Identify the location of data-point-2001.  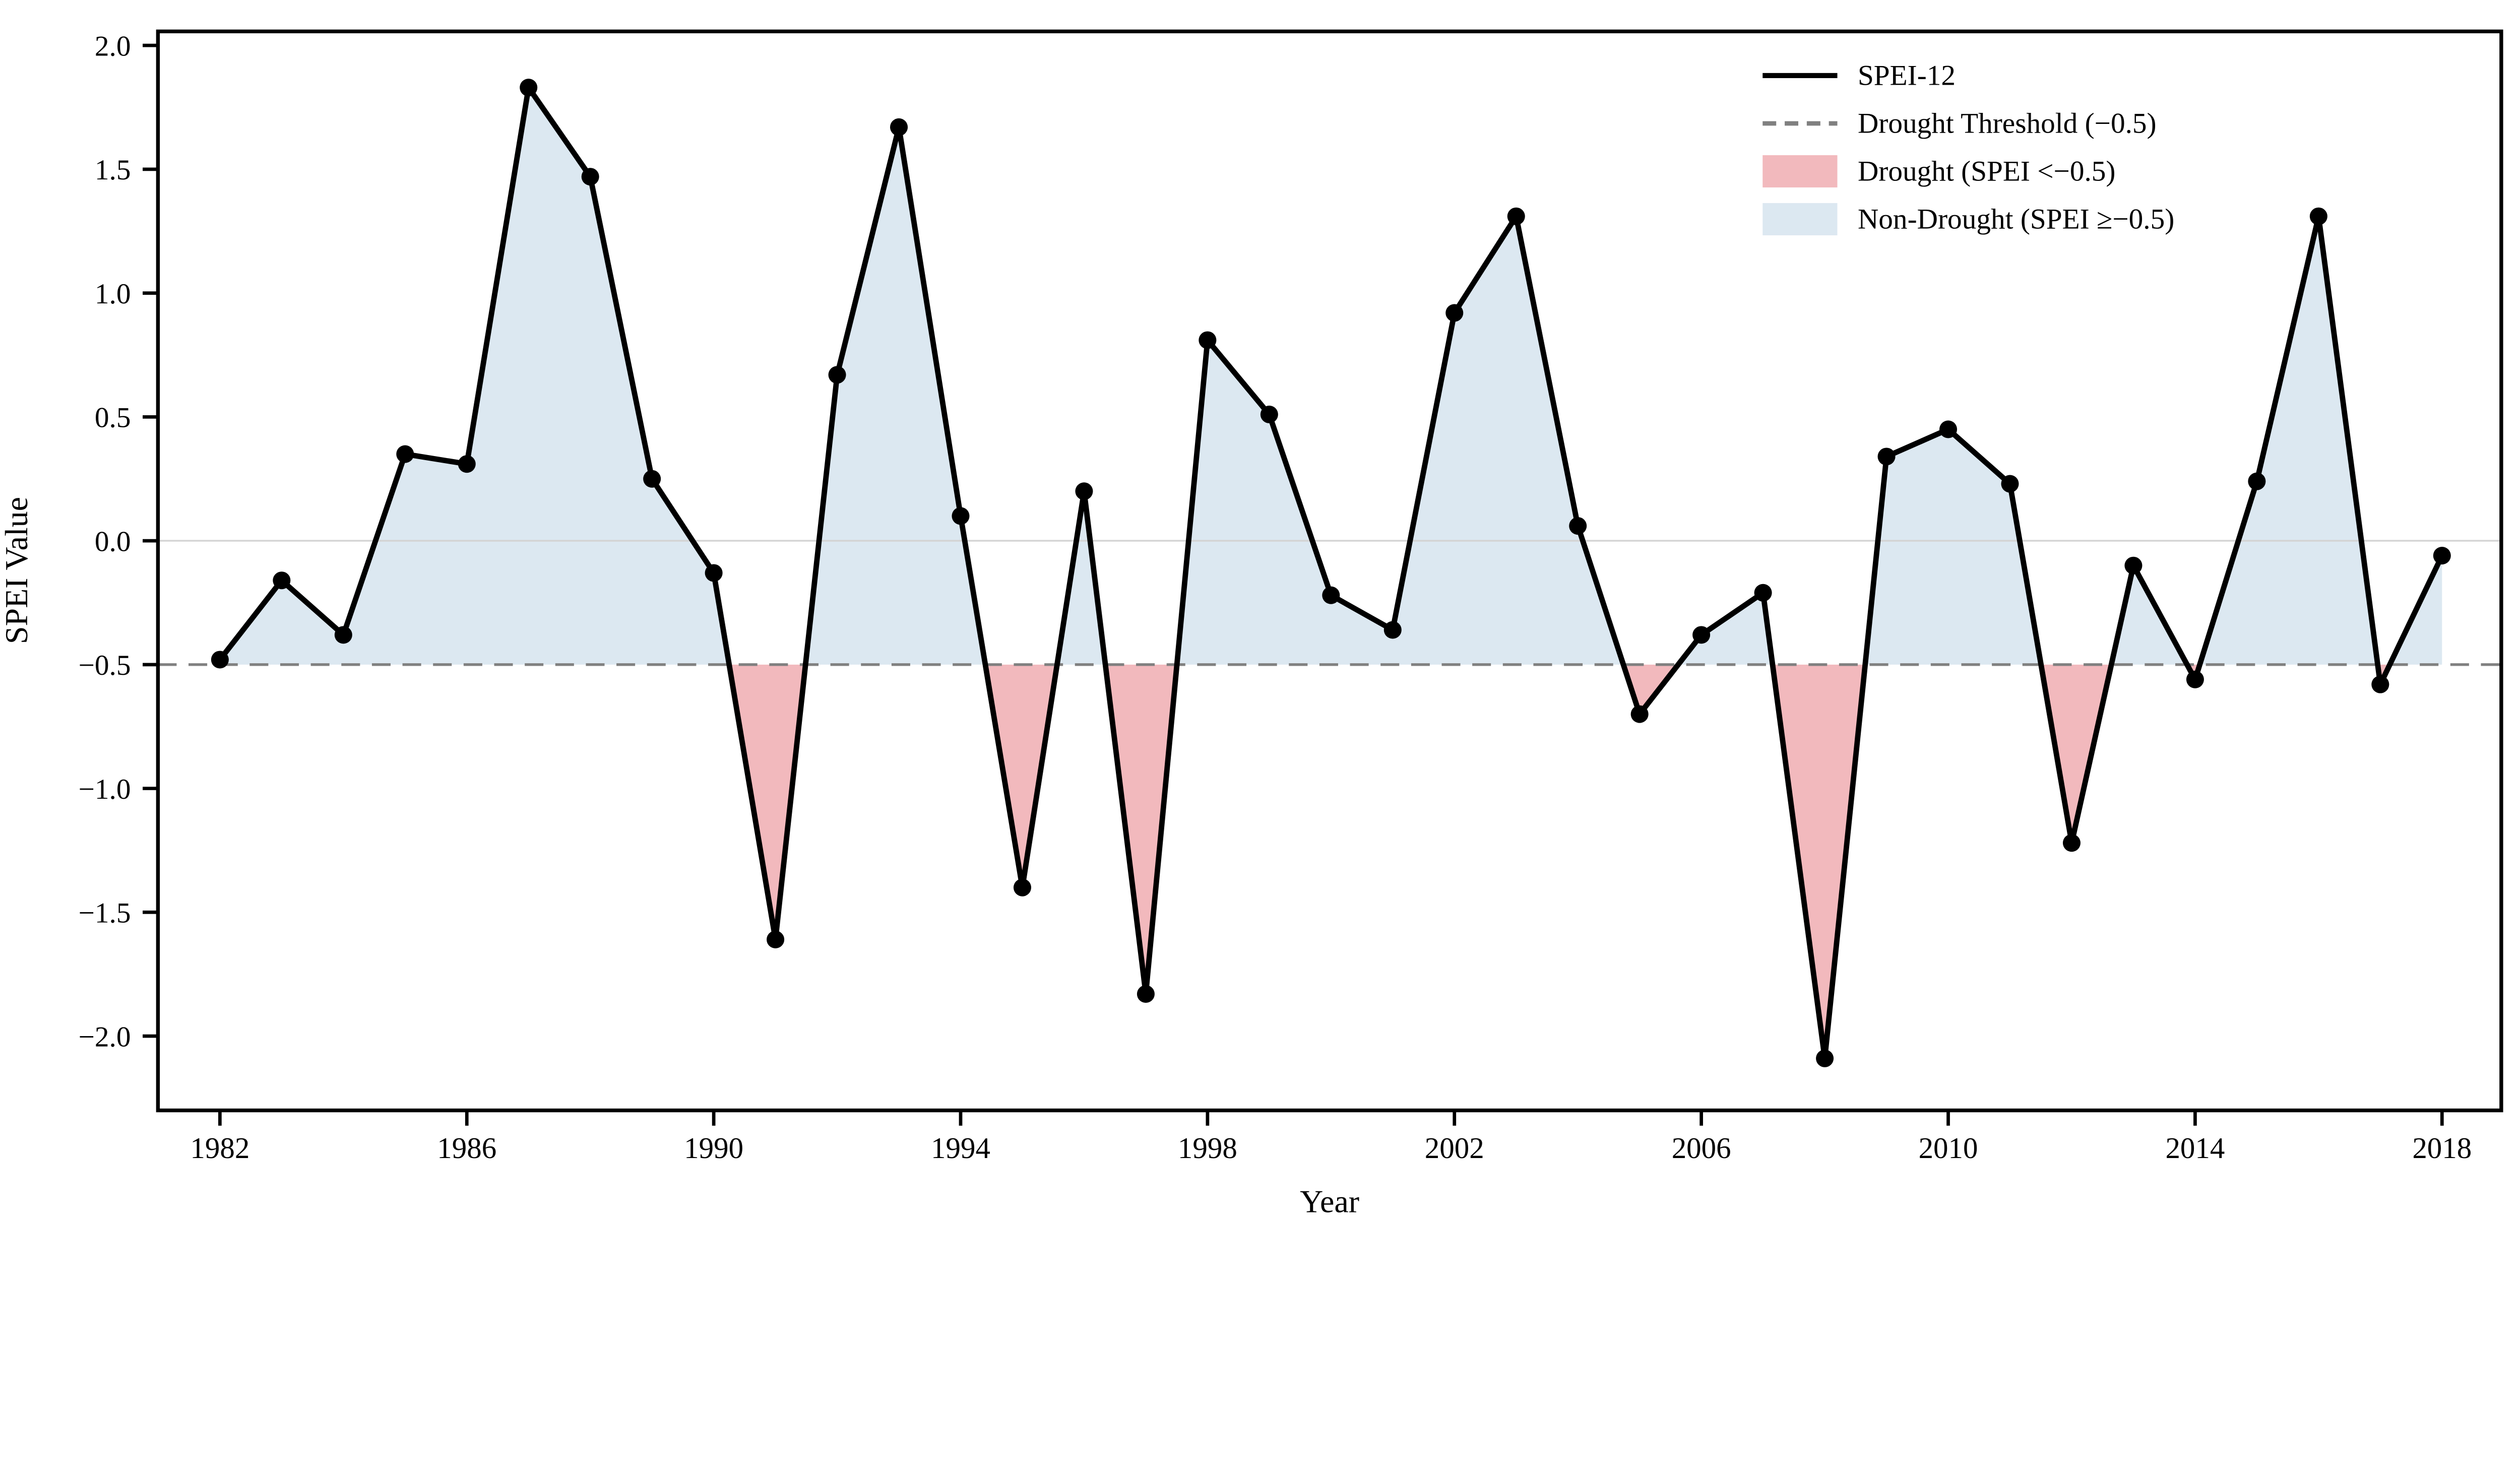
(1392, 630).